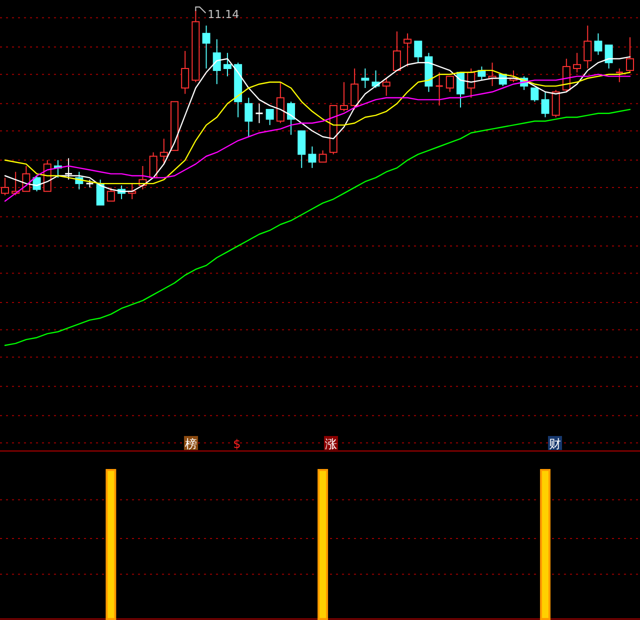  I want to click on annotation: 11.14, so click(224, 14).